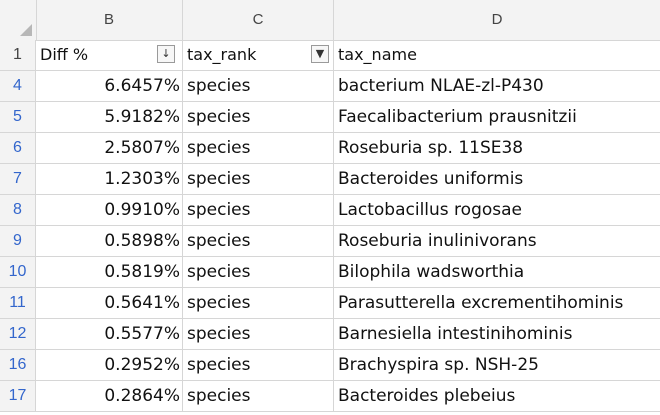  Describe the element at coordinates (455, 334) in the screenshot. I see `cell-tax-name: Barnesiella intestinihominis` at that location.